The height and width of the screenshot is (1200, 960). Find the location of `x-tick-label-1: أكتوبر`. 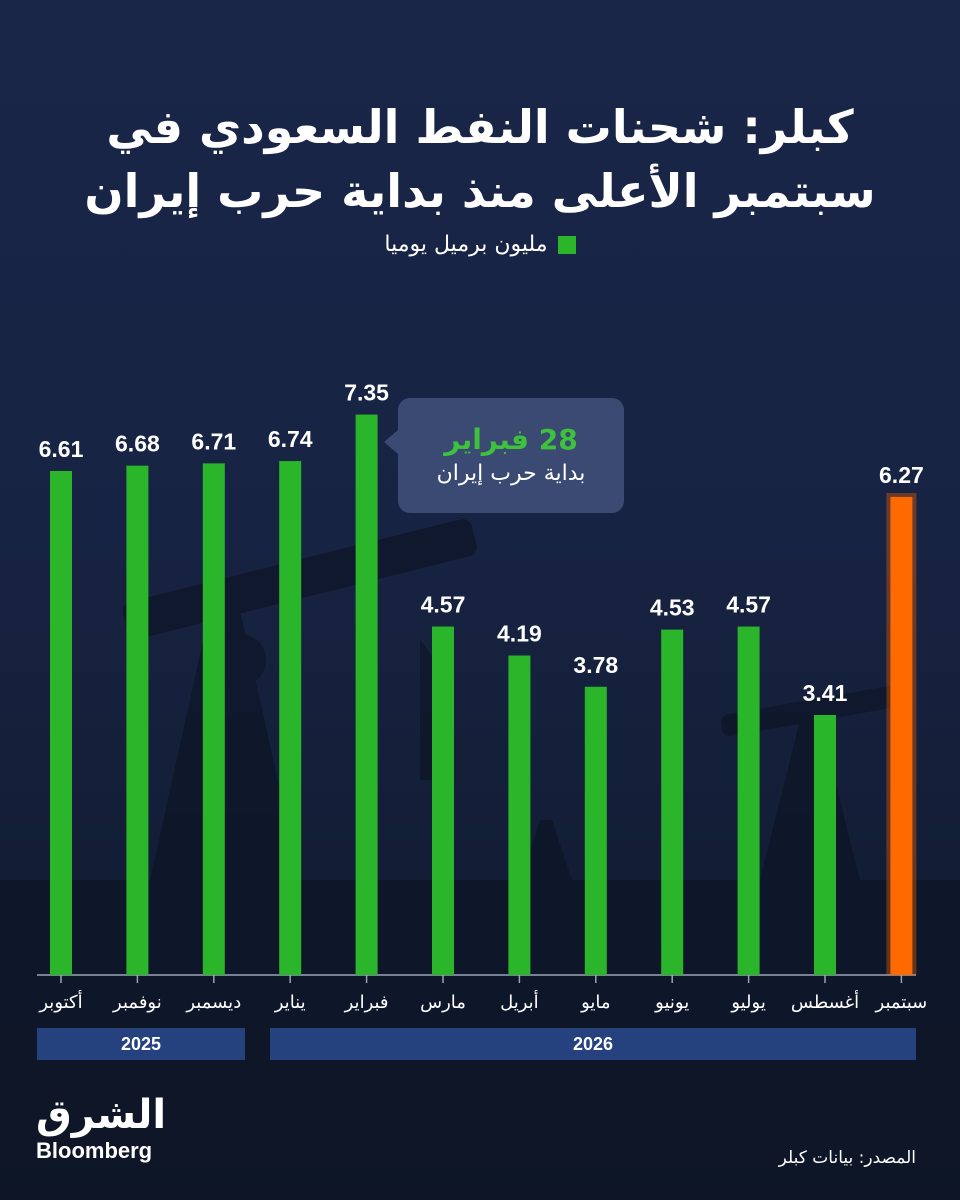

x-tick-label-1: أكتوبر is located at coordinates (60, 1001).